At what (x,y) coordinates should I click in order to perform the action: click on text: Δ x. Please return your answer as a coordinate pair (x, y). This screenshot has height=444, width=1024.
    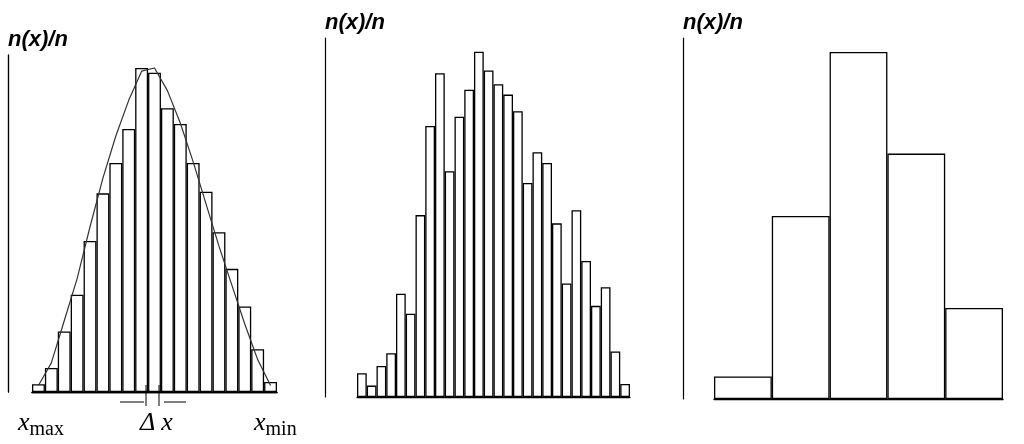
    Looking at the image, I should click on (156, 421).